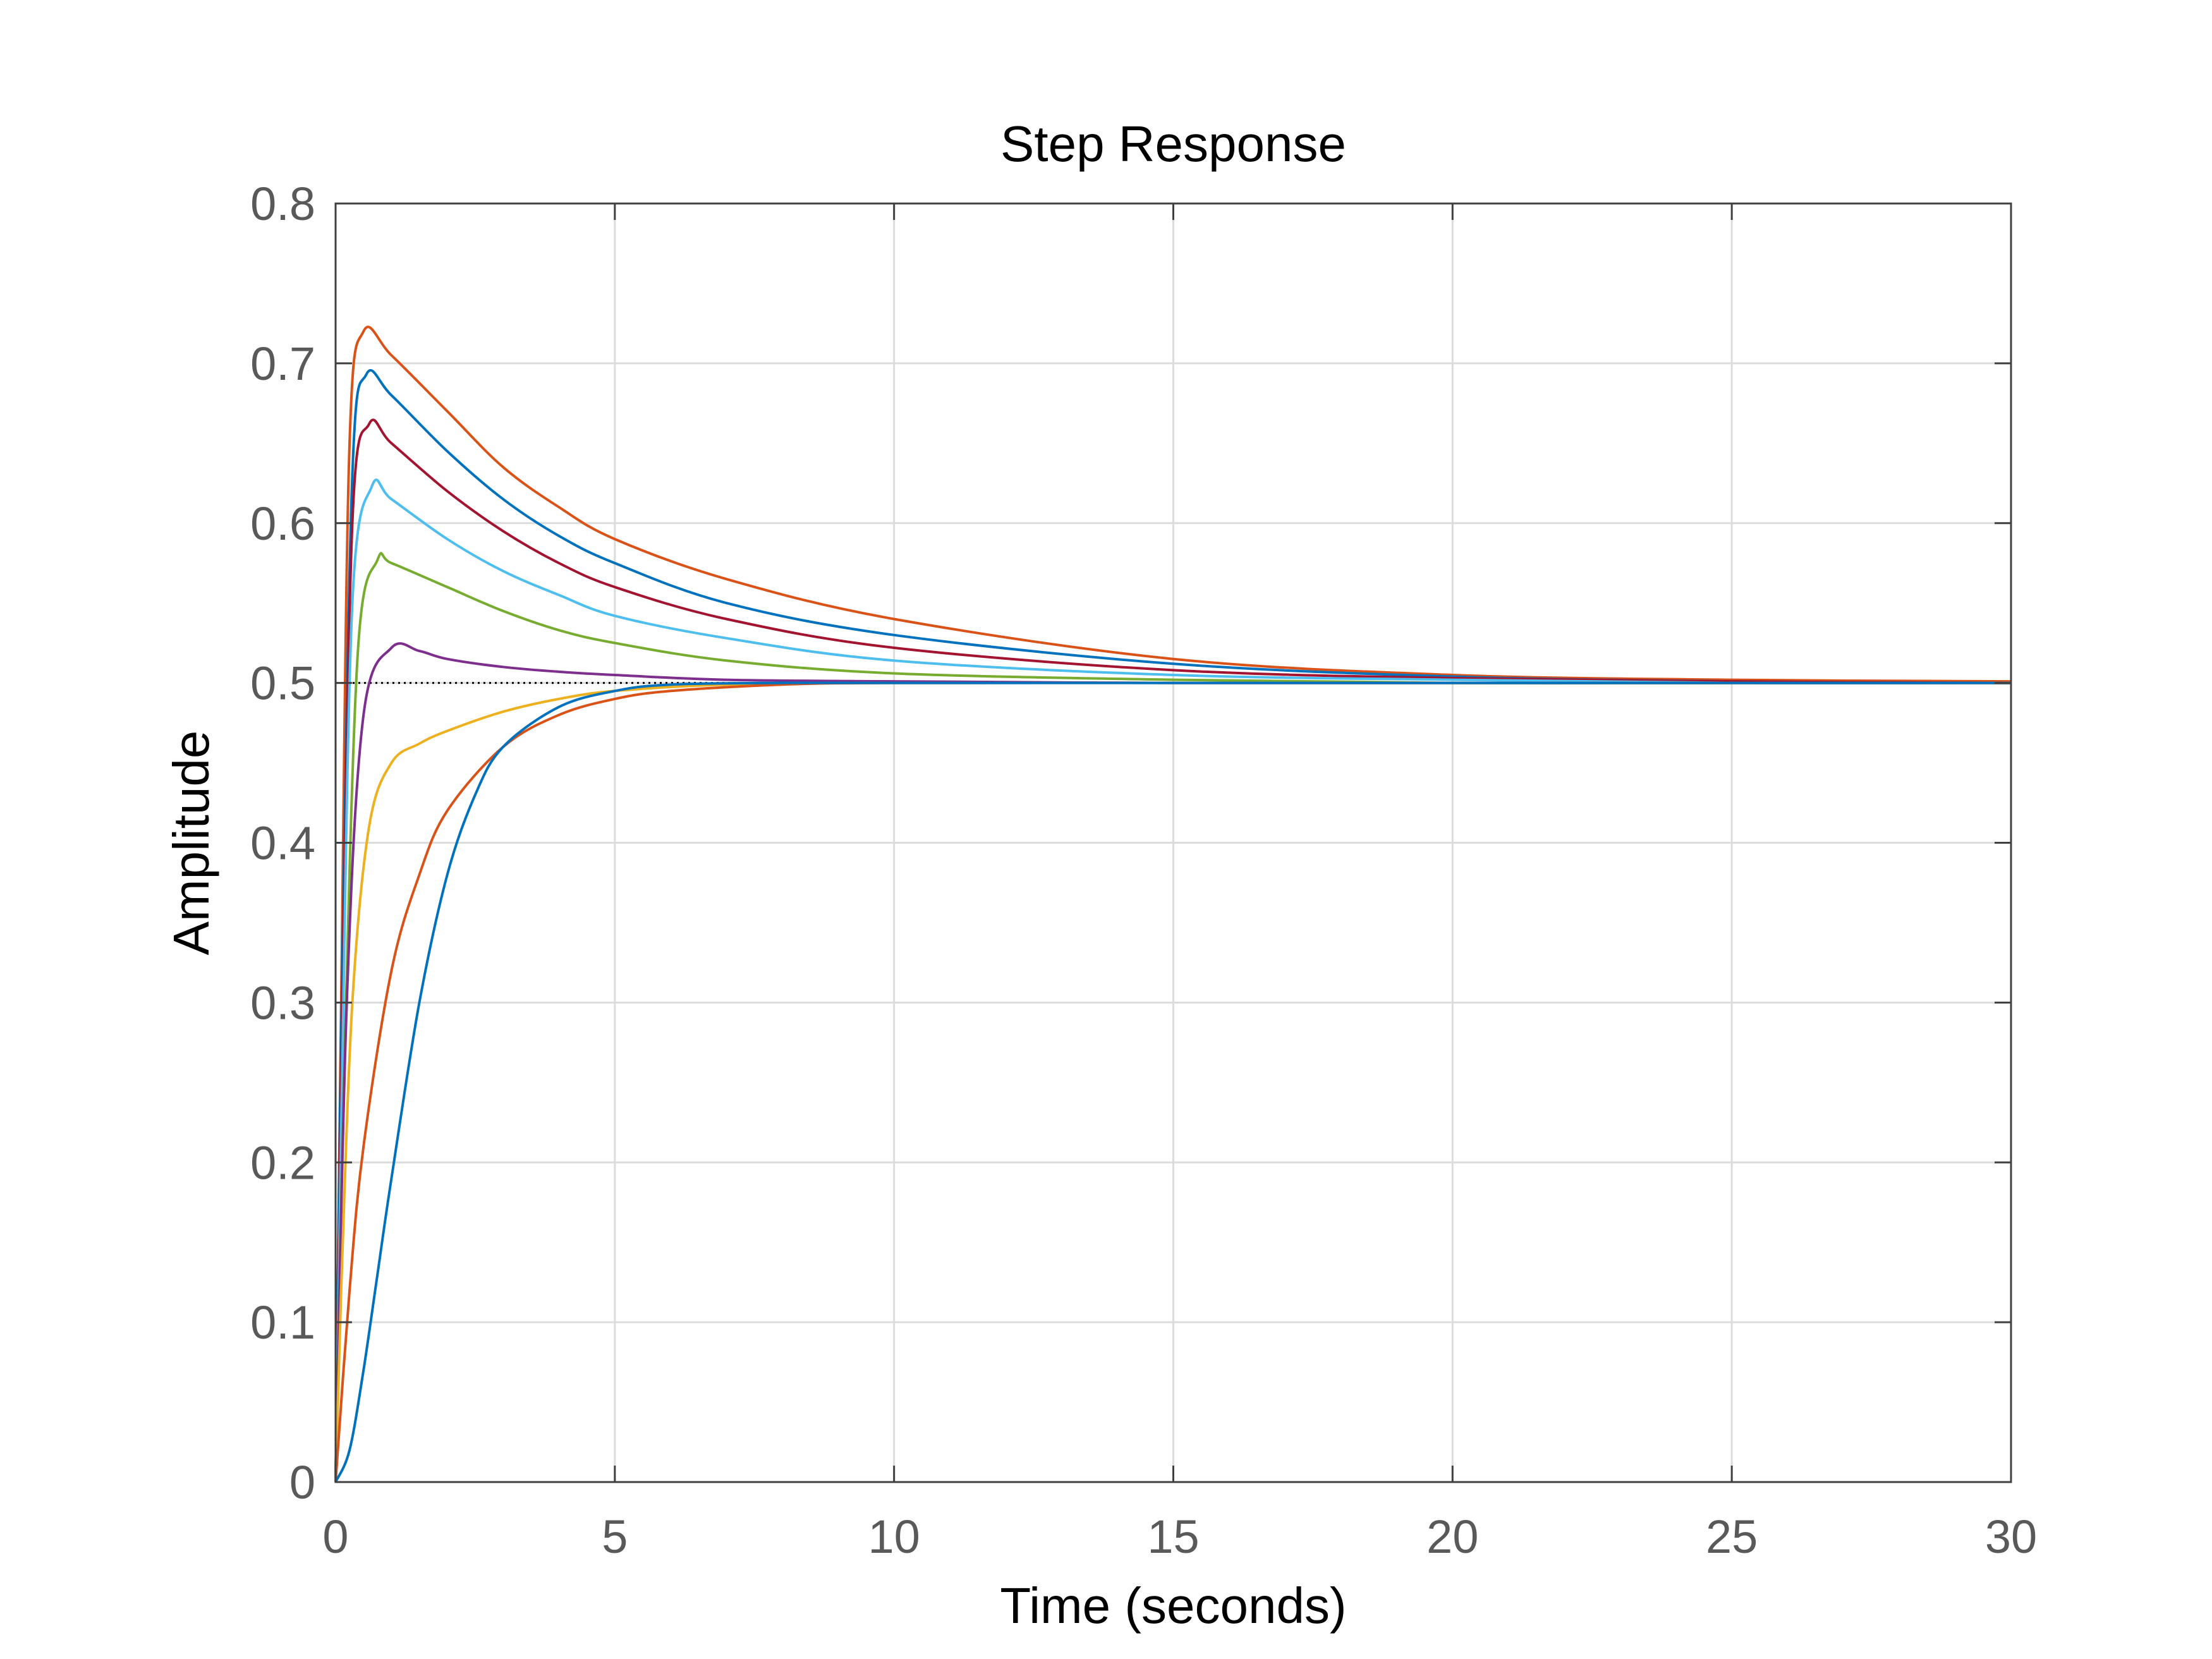  I want to click on y-tick-label: 0.4, so click(282, 843).